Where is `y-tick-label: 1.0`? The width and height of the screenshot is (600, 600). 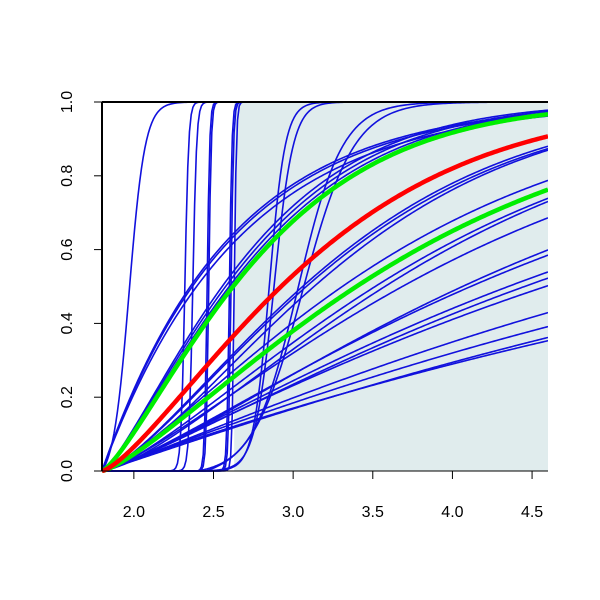
y-tick-label: 1.0 is located at coordinates (67, 102).